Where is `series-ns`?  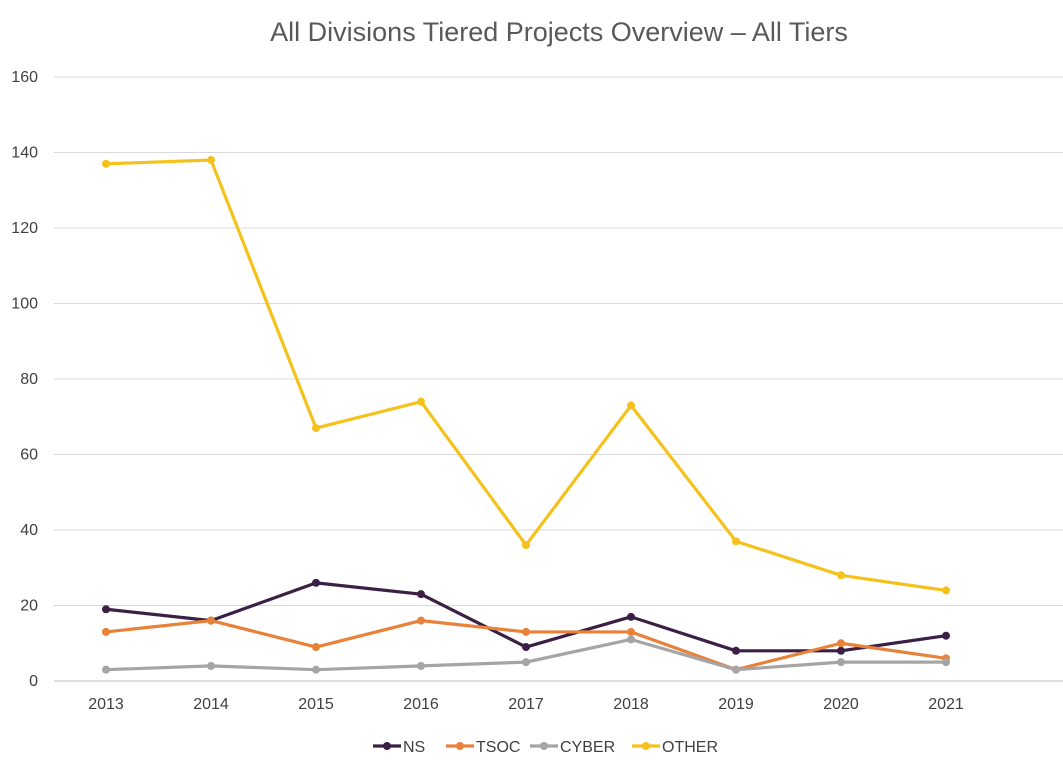
series-ns is located at coordinates (526, 616).